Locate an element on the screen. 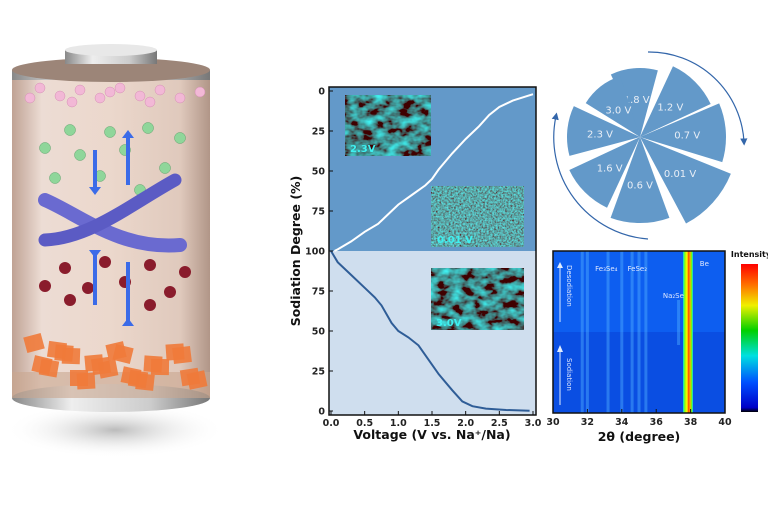  heatmap-sodiation-region is located at coordinates (639, 372).